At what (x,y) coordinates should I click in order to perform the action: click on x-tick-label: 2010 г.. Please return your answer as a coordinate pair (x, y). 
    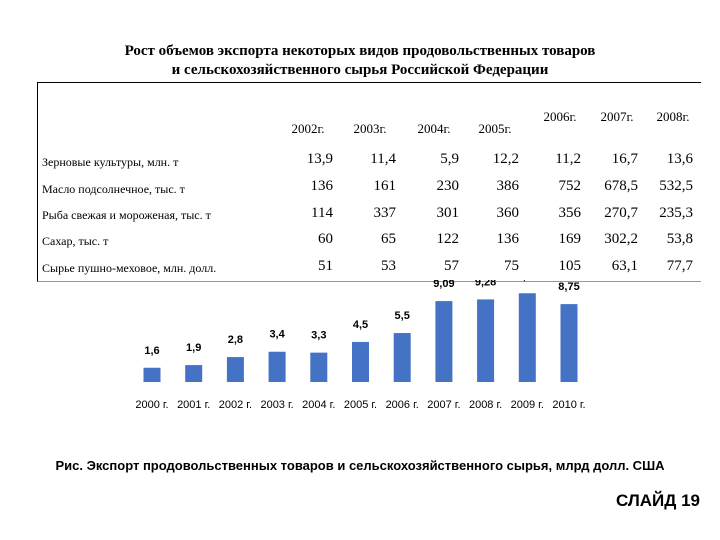
    Looking at the image, I should click on (568, 405).